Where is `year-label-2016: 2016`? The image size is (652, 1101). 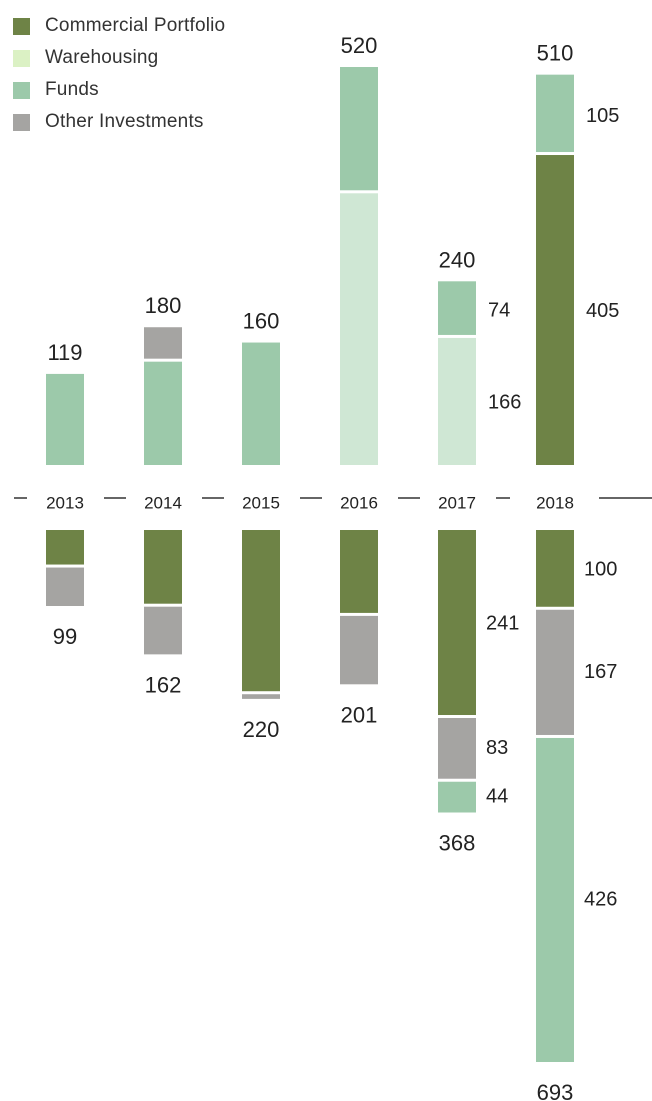 year-label-2016: 2016 is located at coordinates (359, 502).